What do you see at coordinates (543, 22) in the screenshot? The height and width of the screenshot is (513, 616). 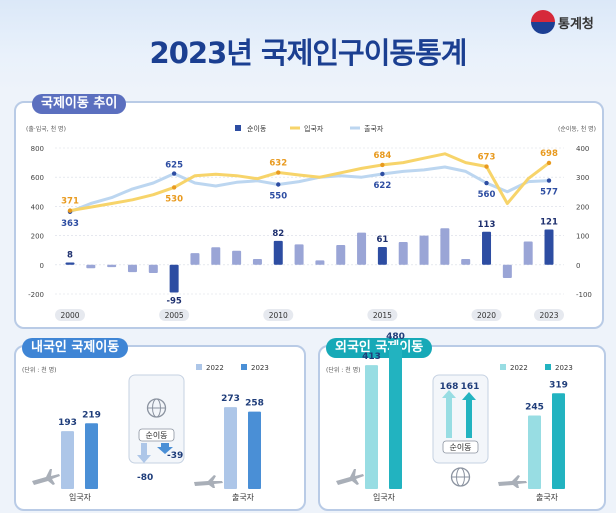 I see `agency-logo-icon` at bounding box center [543, 22].